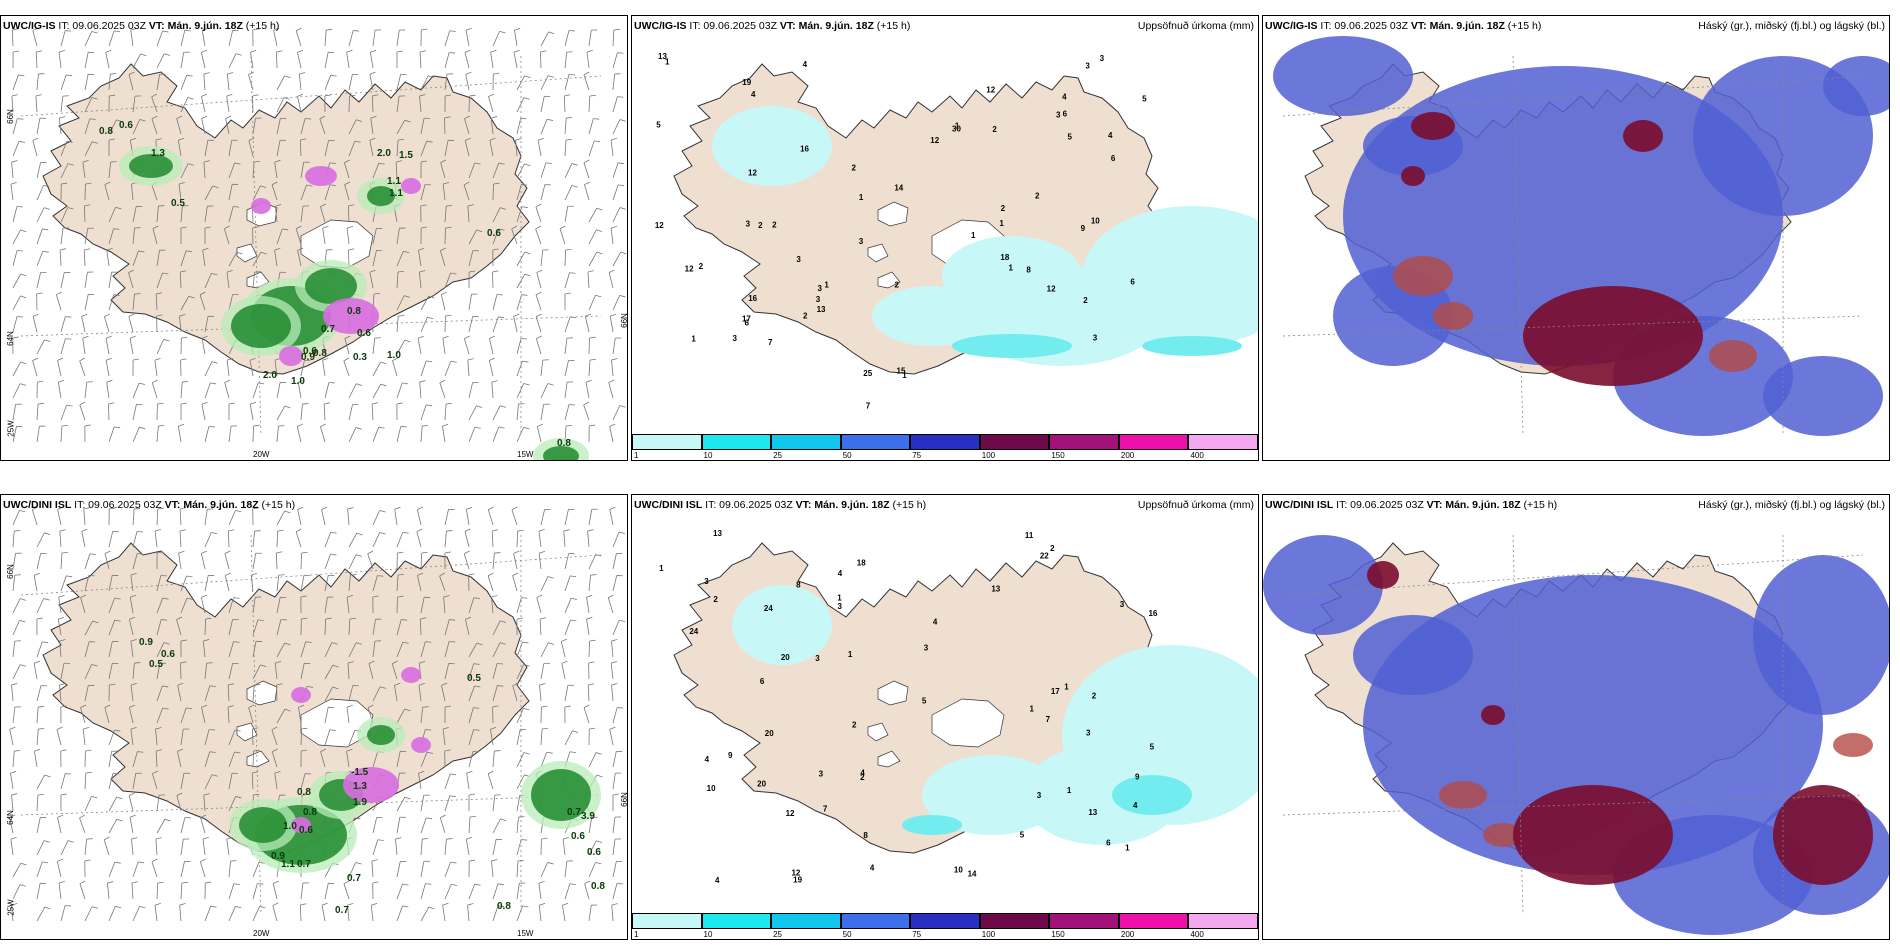  What do you see at coordinates (308, 357) in the screenshot?
I see `wind-value-label: 0.9` at bounding box center [308, 357].